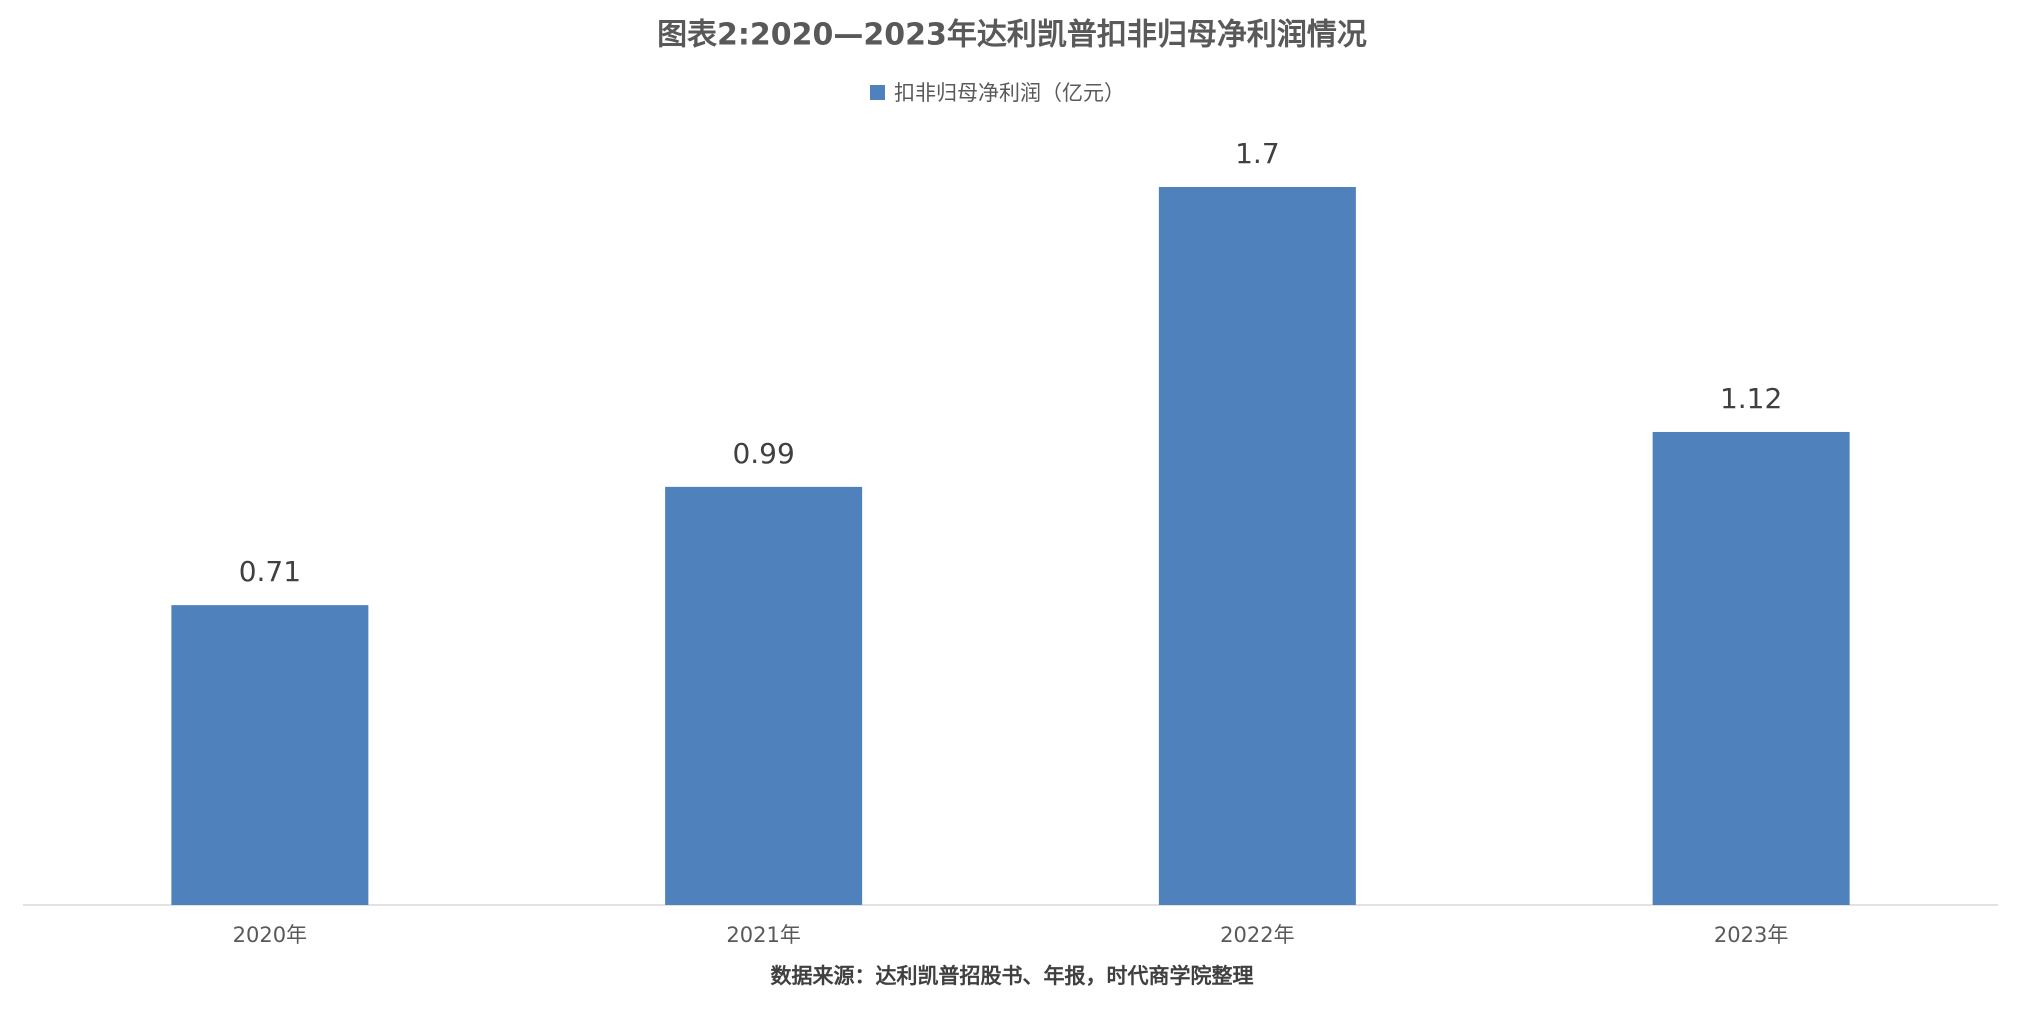 This screenshot has width=2024, height=1019. Describe the element at coordinates (1257, 935) in the screenshot. I see `x-tick-label: 2022年` at that location.